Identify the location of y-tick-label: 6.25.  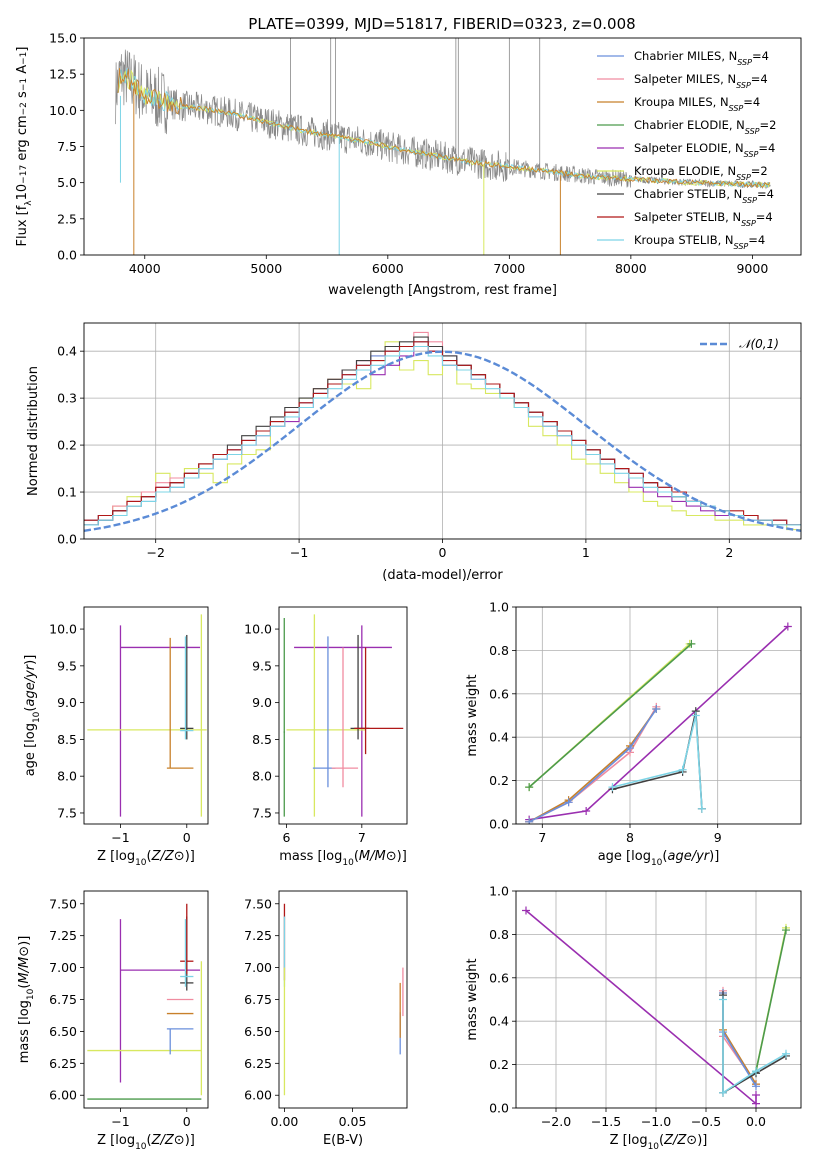
(63, 1063).